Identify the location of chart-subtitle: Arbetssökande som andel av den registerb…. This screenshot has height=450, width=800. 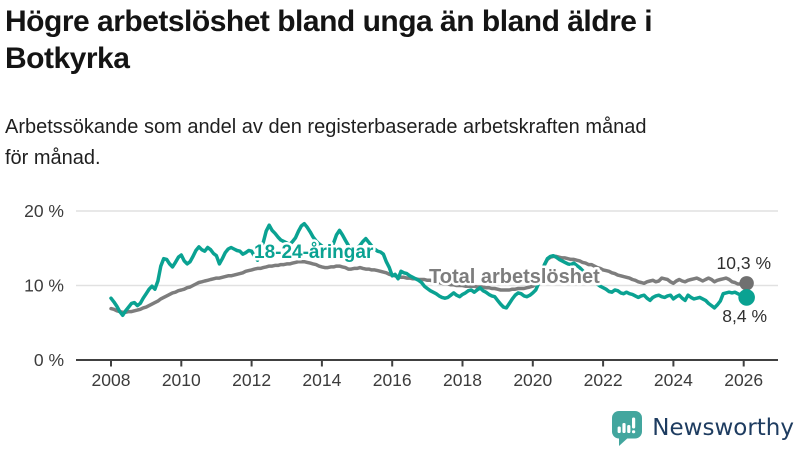
(326, 142).